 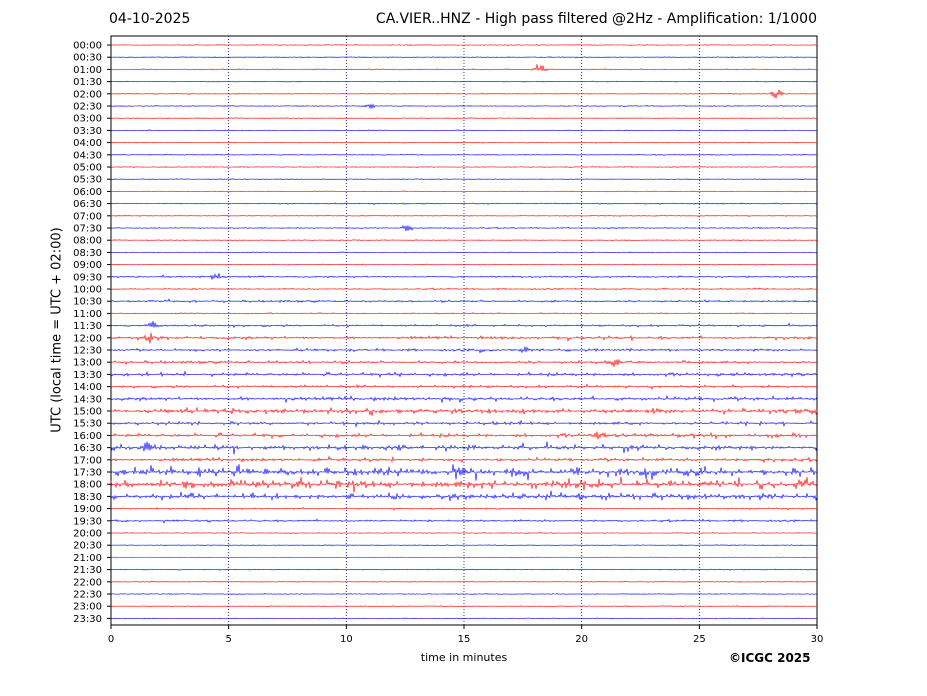 What do you see at coordinates (87, 253) in the screenshot?
I see `y-tick-label: 08:30` at bounding box center [87, 253].